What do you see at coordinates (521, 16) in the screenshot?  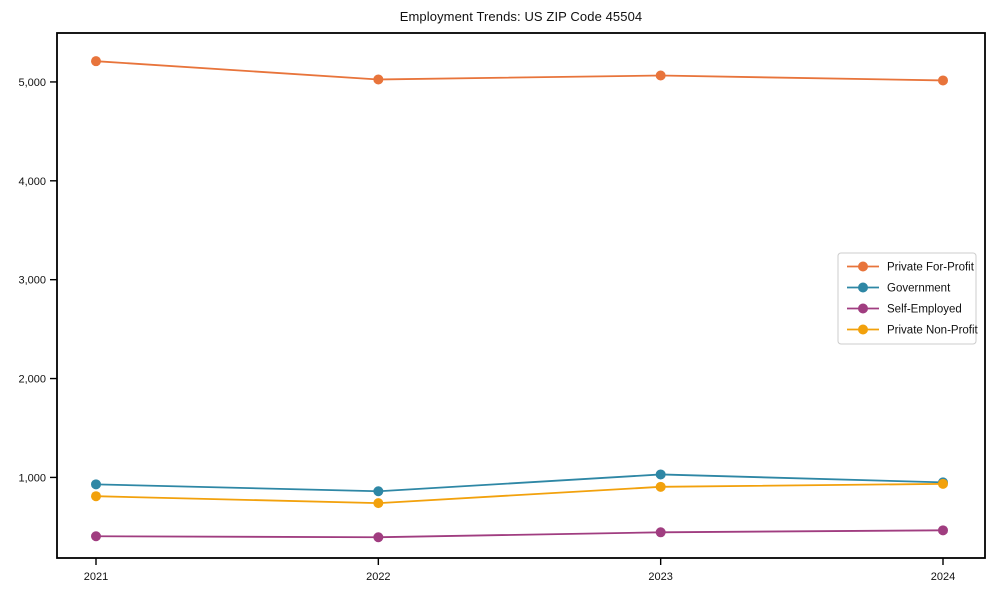 I see `chart-title: Employment Trends: US ZIP Code 45504` at bounding box center [521, 16].